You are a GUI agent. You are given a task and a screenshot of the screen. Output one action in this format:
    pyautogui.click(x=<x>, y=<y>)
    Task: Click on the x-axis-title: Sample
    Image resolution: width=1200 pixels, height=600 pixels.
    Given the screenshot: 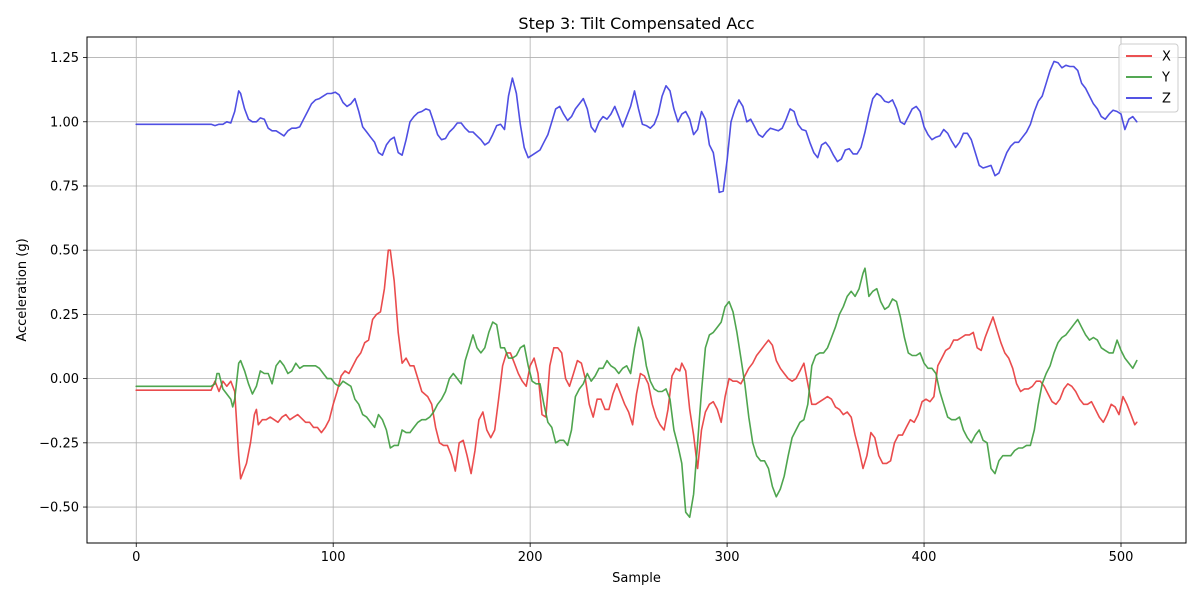 What is the action you would take?
    pyautogui.click(x=636, y=578)
    